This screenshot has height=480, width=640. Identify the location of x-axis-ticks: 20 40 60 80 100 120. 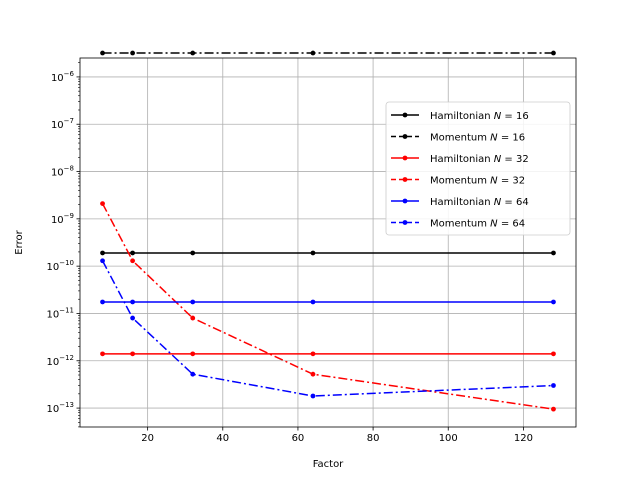
(337, 435).